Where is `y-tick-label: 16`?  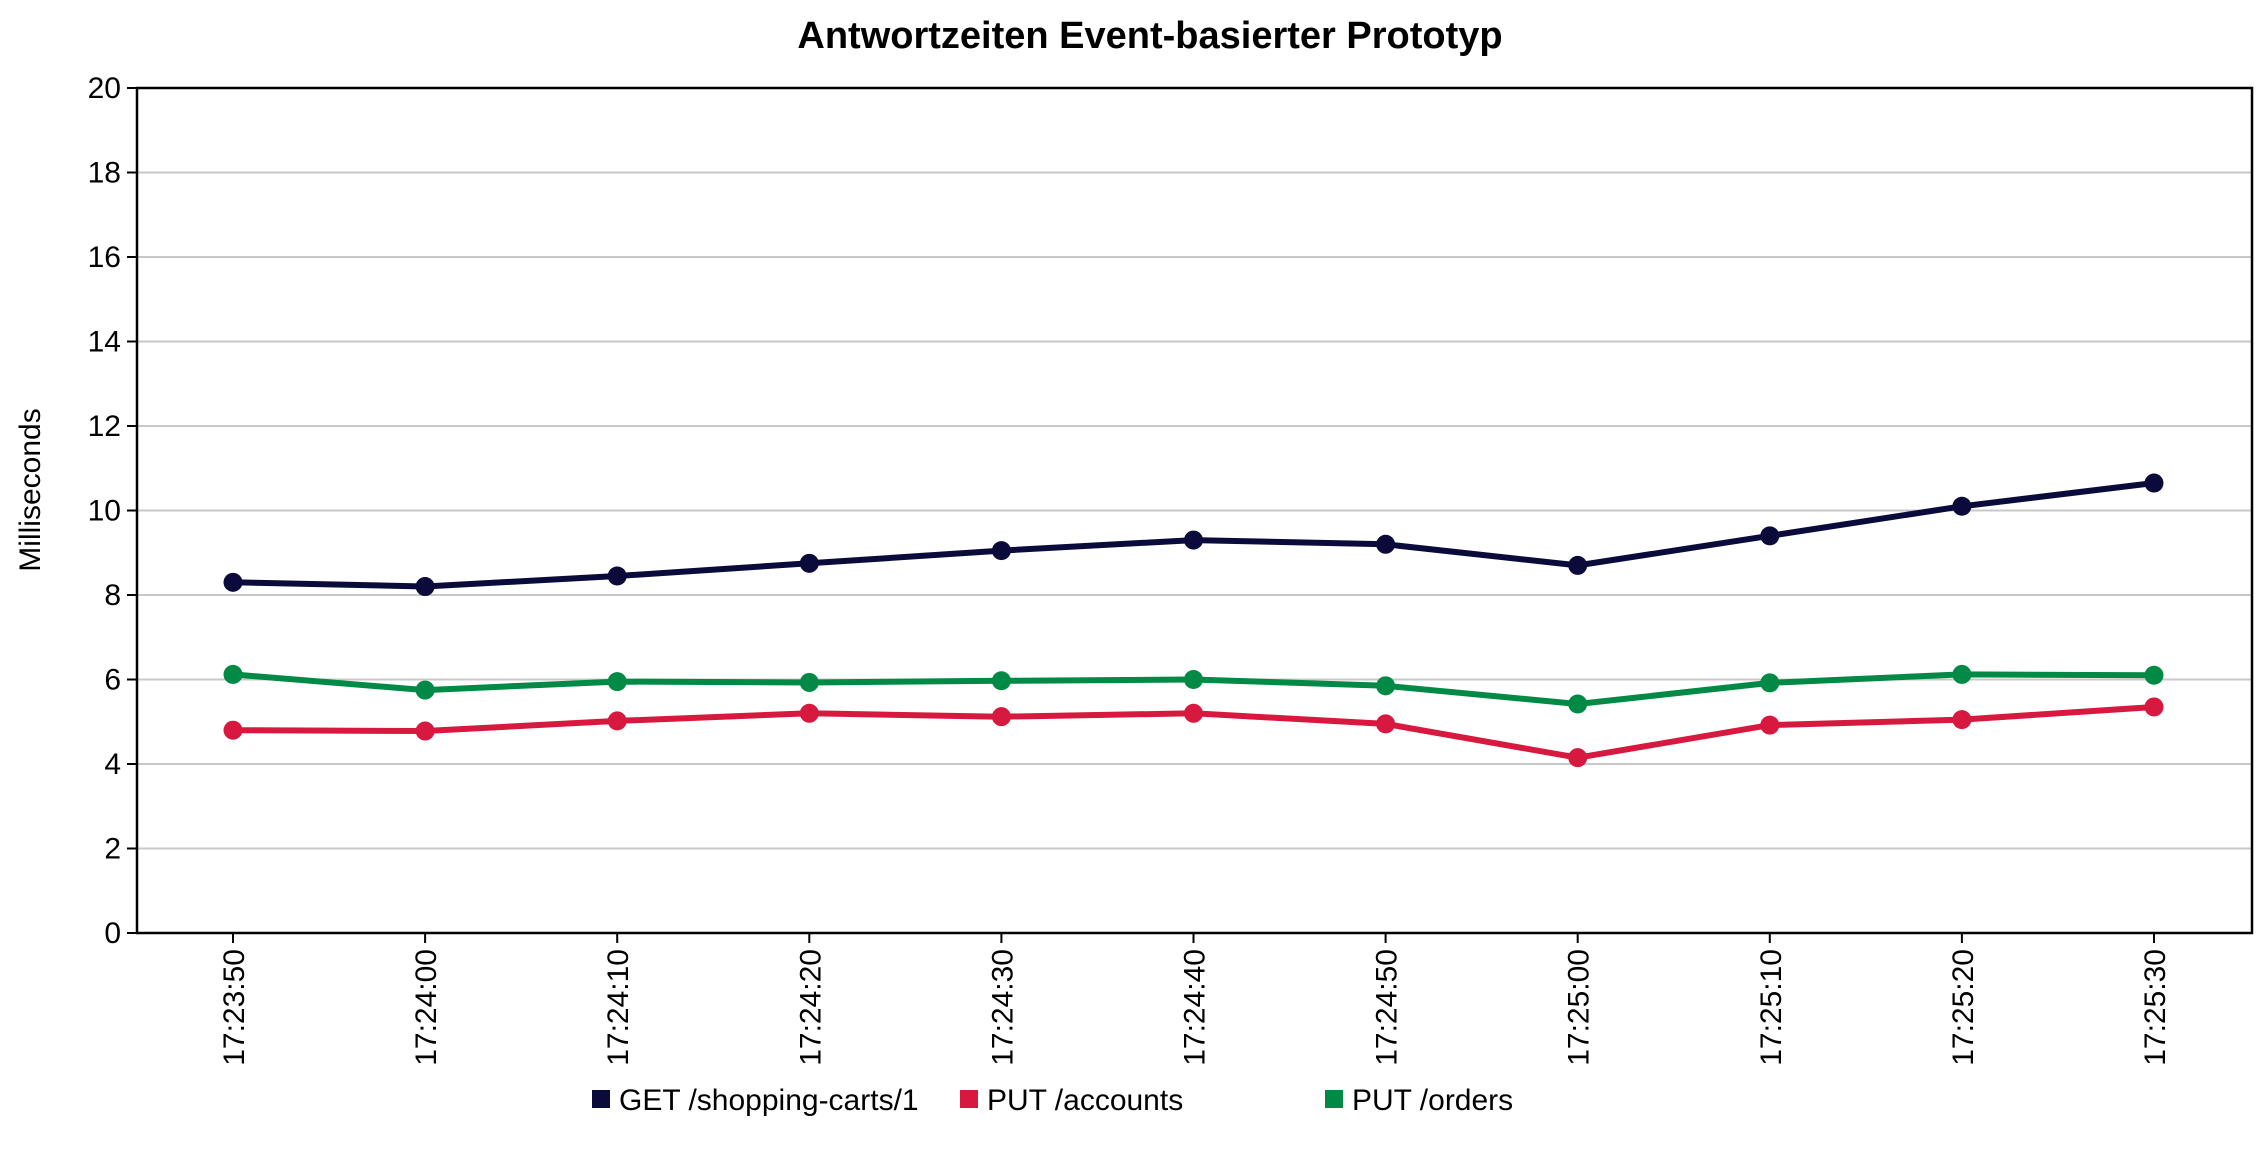 y-tick-label: 16 is located at coordinates (104, 257).